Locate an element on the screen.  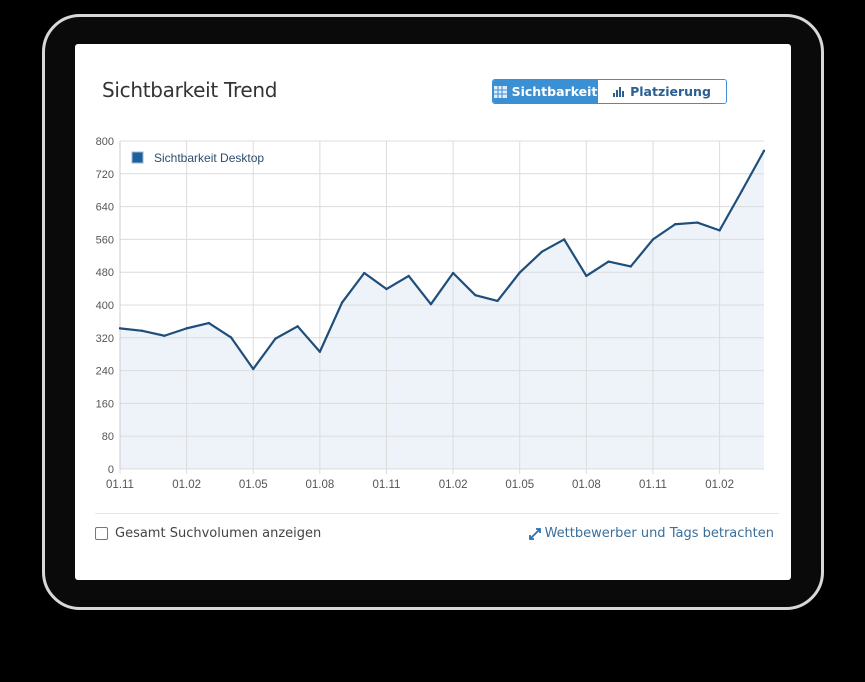
total-search-volume-toggle: Gesamt Suchvolumen anzeigen is located at coordinates (208, 533).